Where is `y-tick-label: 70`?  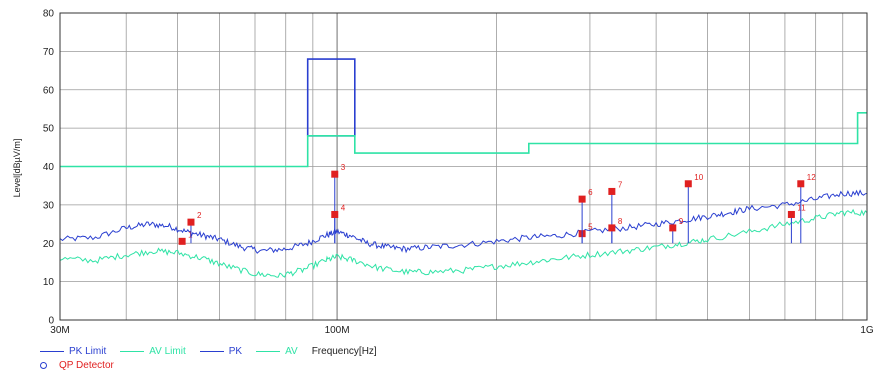
y-tick-label: 70 is located at coordinates (49, 52).